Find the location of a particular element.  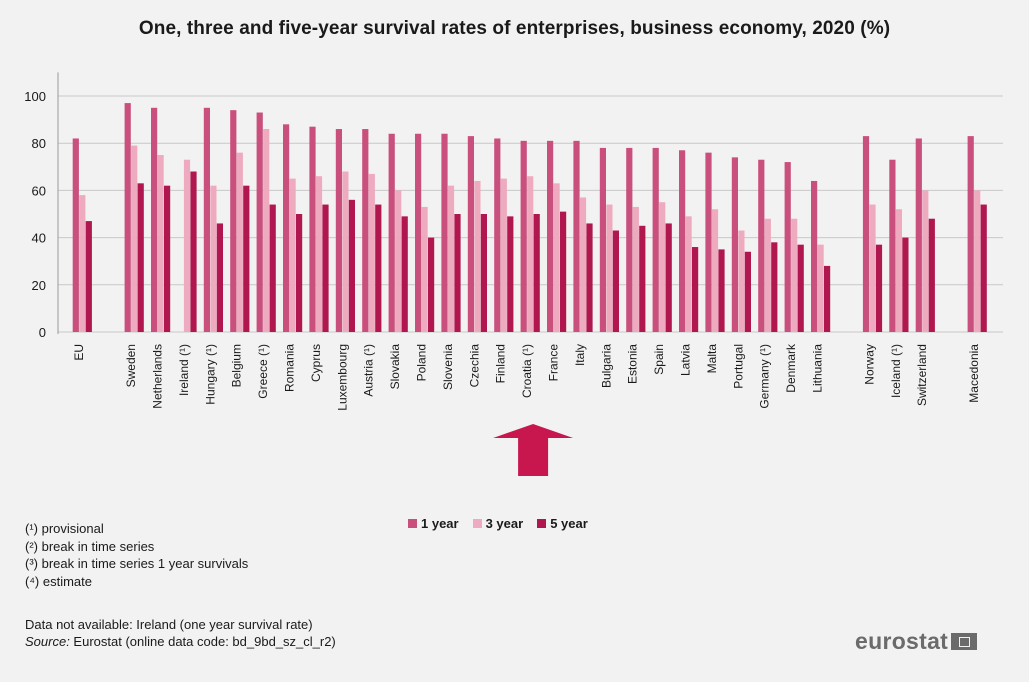

bar-5-year-macedonia is located at coordinates (983, 268).